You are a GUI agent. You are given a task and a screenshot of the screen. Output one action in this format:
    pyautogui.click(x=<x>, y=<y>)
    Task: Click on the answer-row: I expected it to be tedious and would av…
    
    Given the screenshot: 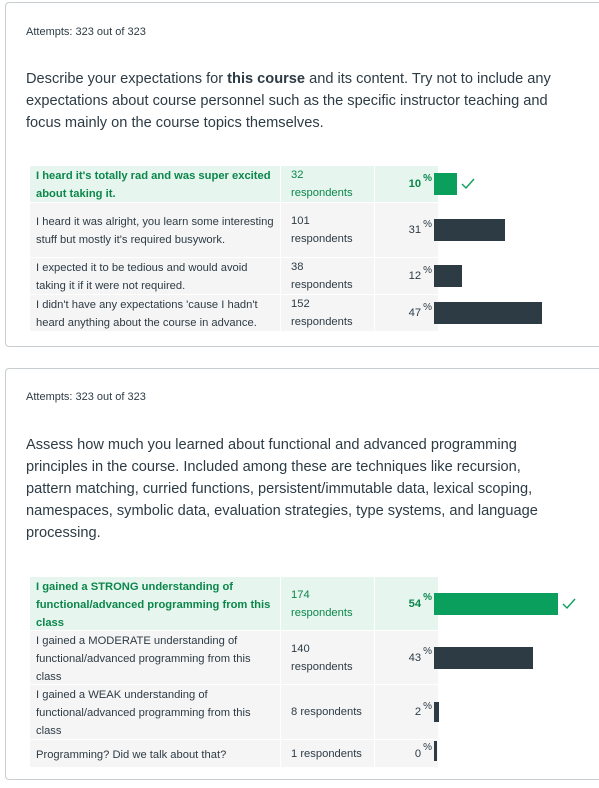 What is the action you would take?
    pyautogui.click(x=234, y=276)
    